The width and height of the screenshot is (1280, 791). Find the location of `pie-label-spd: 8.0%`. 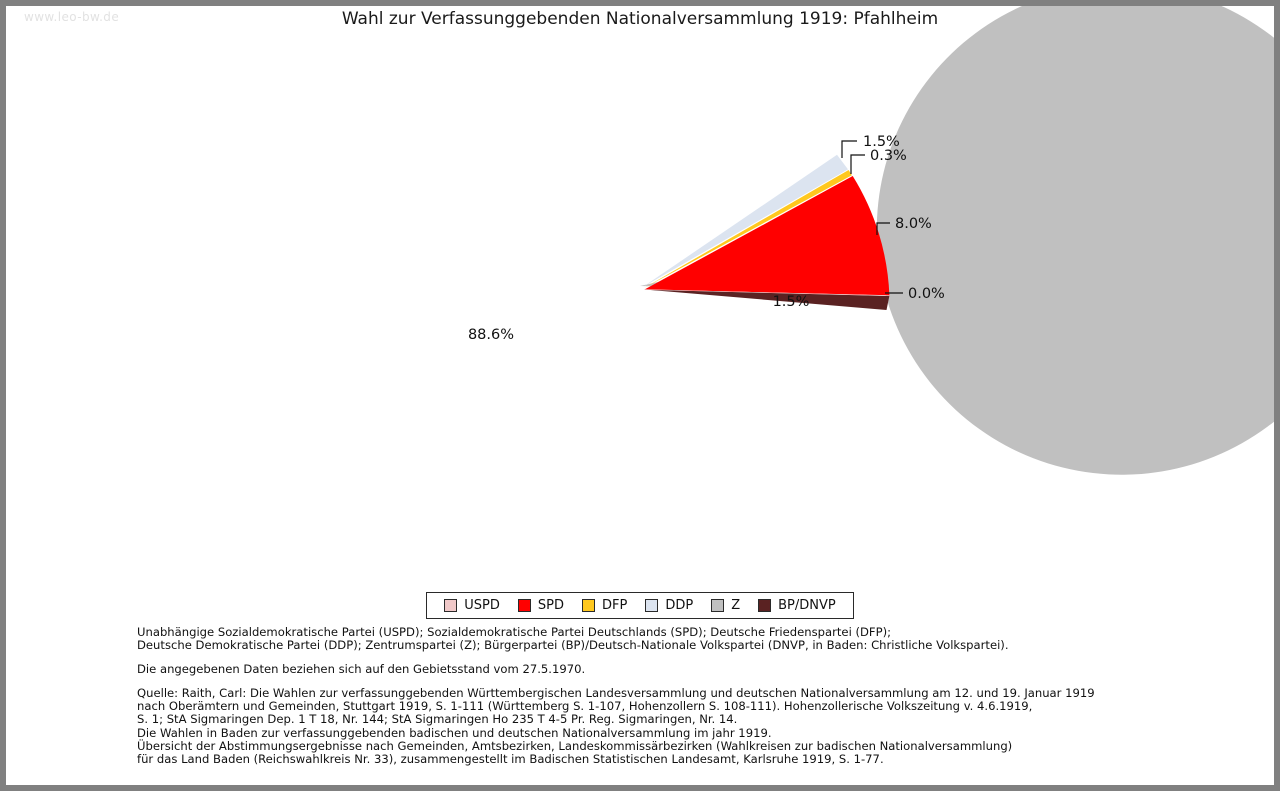

pie-label-spd: 8.0% is located at coordinates (913, 224).